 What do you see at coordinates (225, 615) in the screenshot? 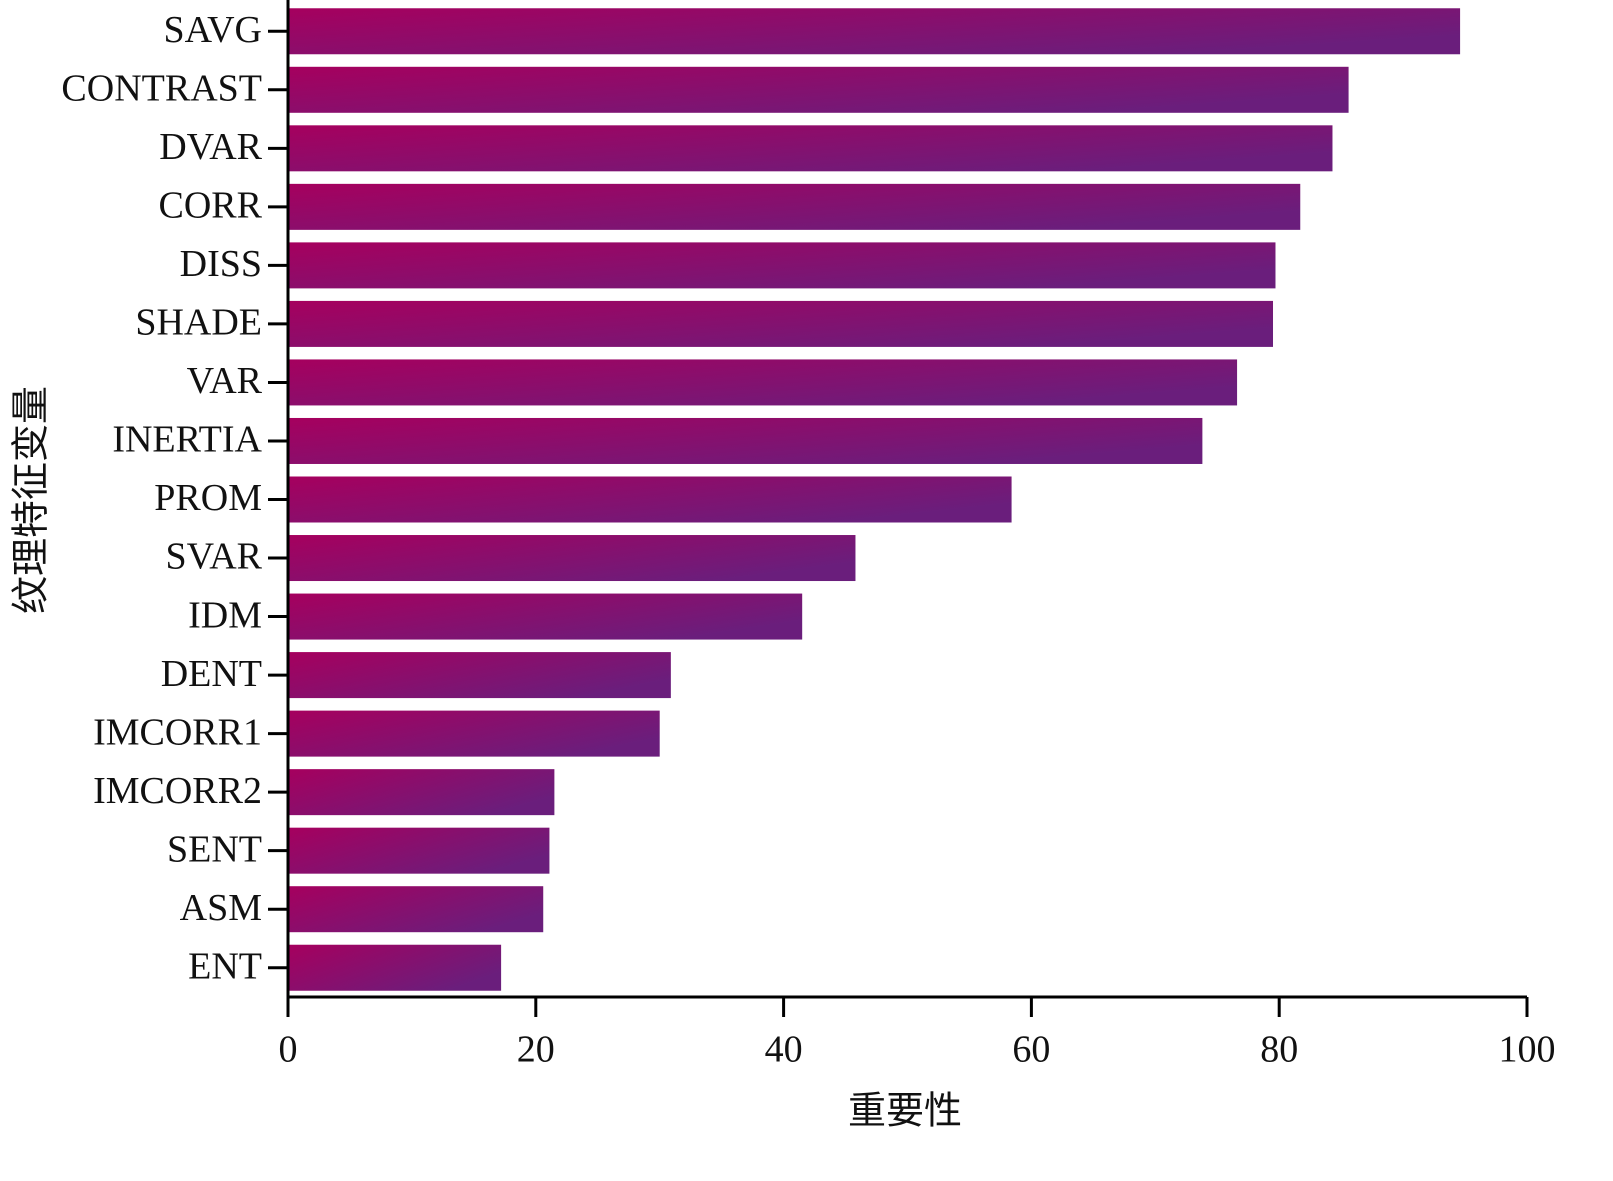
I see `y-tick-label: IDM` at bounding box center [225, 615].